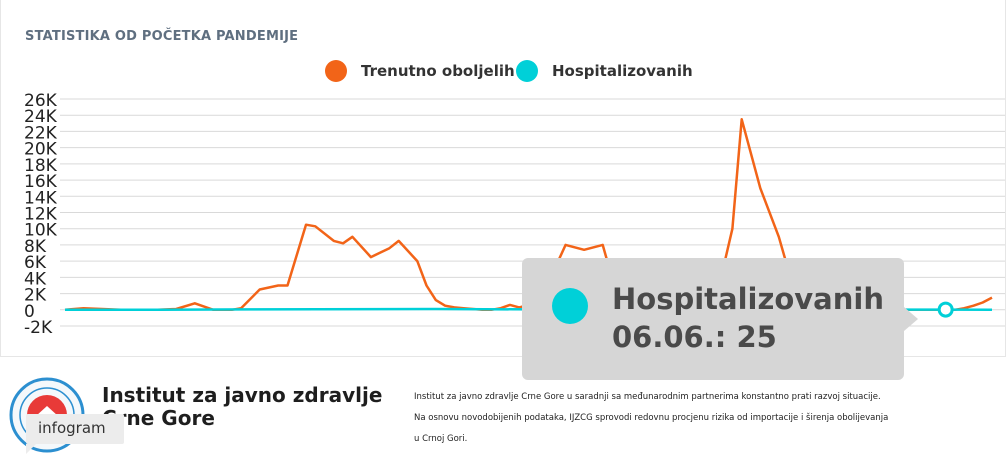 This screenshot has width=1008, height=463. What do you see at coordinates (162, 36) in the screenshot?
I see `chart-title: STATISTIKA OD POČETKA PANDEMIJE` at bounding box center [162, 36].